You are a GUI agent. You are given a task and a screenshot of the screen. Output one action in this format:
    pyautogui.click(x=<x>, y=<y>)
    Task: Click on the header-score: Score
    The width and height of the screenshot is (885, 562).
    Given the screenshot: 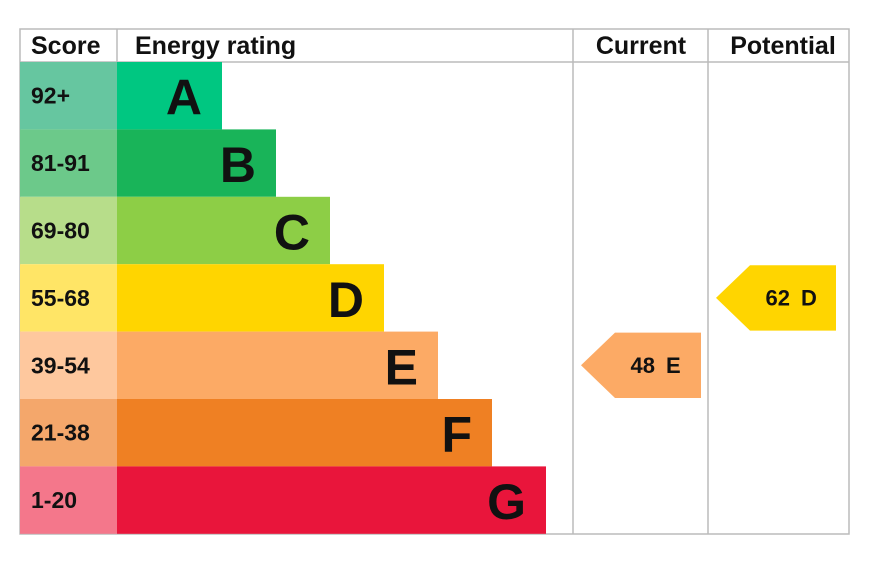 What is the action you would take?
    pyautogui.click(x=66, y=46)
    